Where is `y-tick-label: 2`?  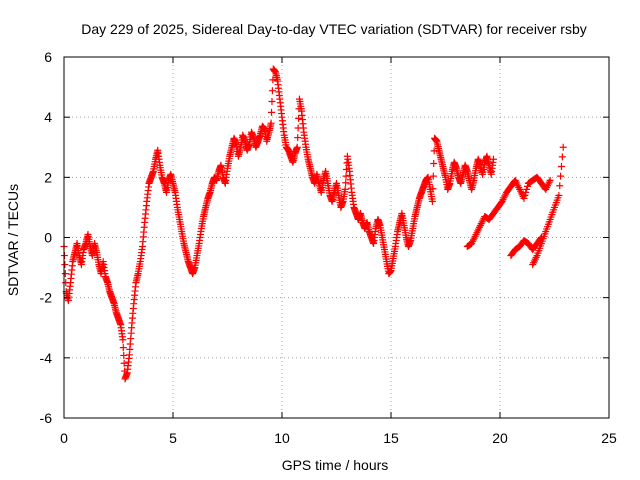 y-tick-label: 2 is located at coordinates (48, 177).